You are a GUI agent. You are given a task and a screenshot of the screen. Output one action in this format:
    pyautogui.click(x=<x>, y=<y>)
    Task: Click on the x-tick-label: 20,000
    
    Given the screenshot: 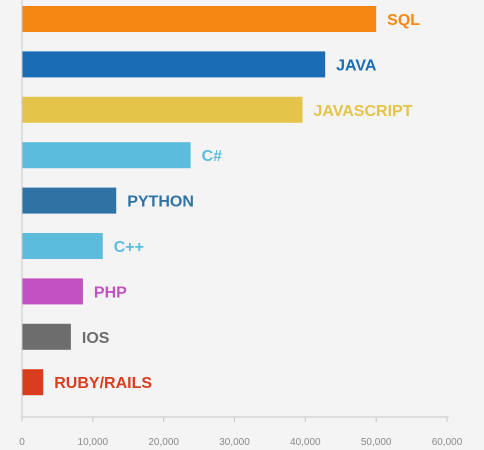 What is the action you would take?
    pyautogui.click(x=163, y=442)
    